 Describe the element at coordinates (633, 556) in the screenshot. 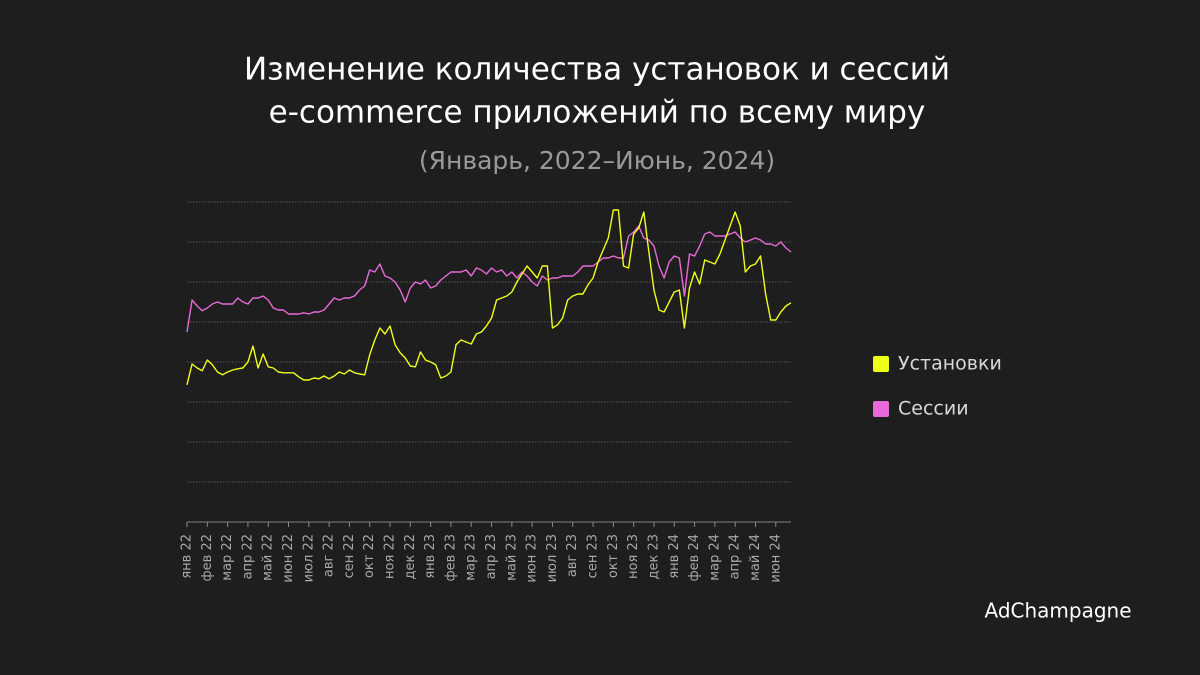

I see `x-tick-label: ноя 23` at that location.